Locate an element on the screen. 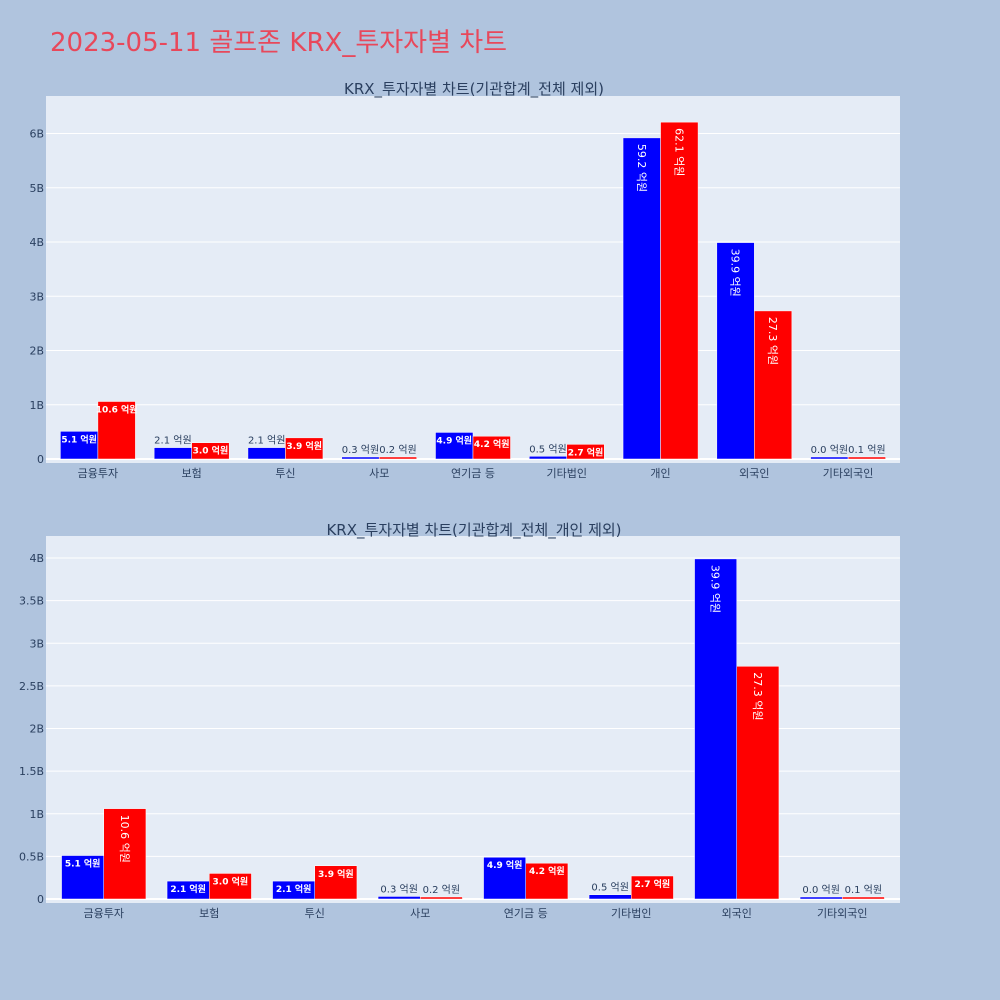 This screenshot has height=1000, width=1000. data-label: 62.1 억원 is located at coordinates (678, 152).